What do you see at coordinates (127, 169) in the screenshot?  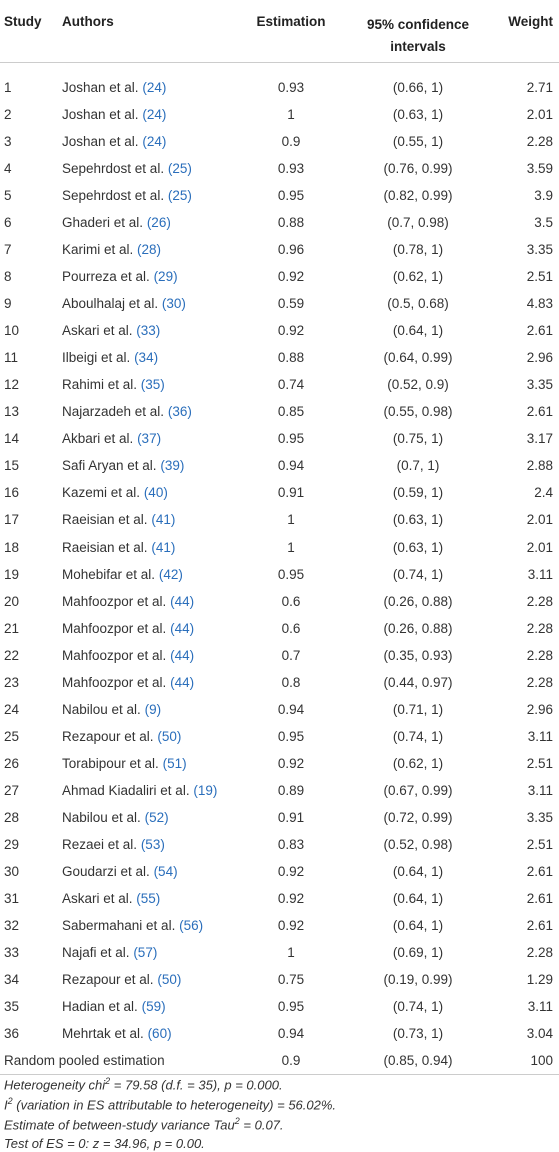 I see `authors-cell: Sepehrdost et al. (25)` at bounding box center [127, 169].